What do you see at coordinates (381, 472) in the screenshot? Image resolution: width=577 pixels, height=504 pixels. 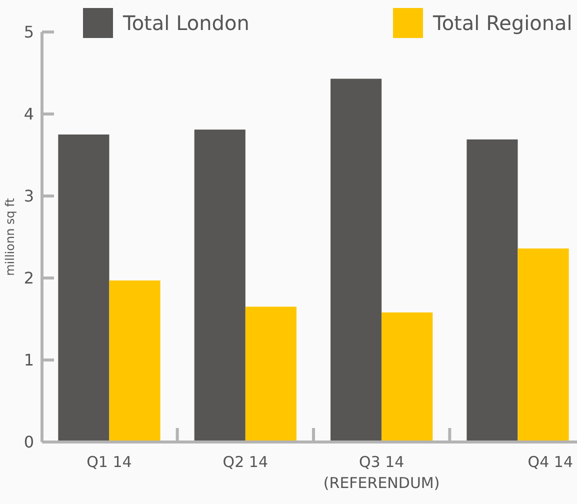 I see `x-tick-label: Q3 14 (REFERENDUM)` at bounding box center [381, 472].